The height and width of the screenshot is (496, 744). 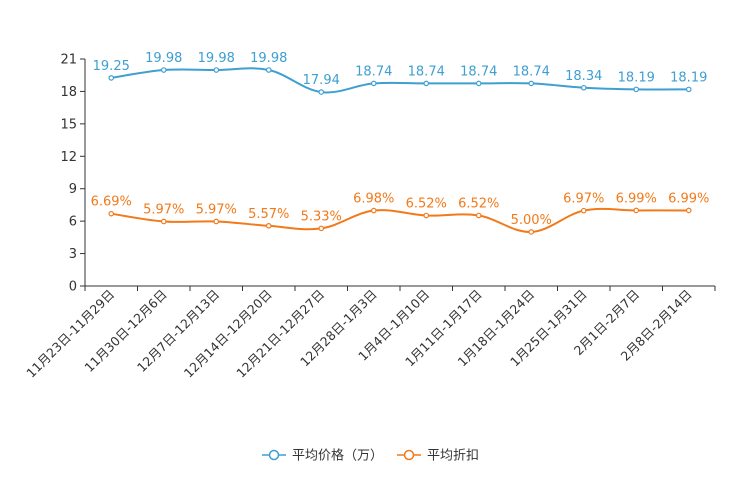 I want to click on legend: 平均价格（万） 平均折扣, so click(x=370, y=456).